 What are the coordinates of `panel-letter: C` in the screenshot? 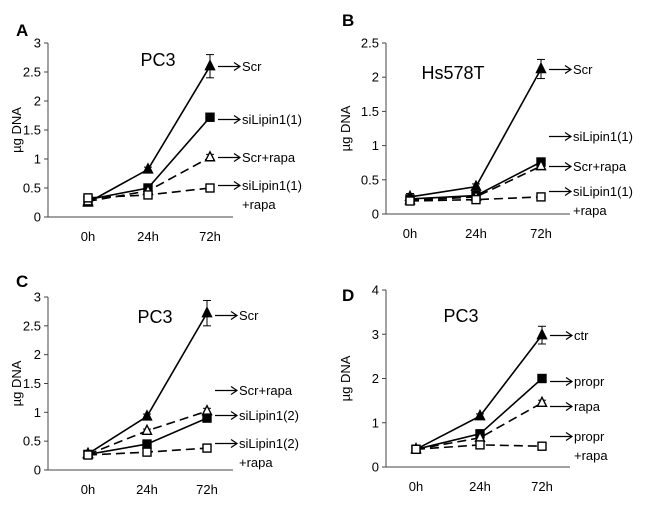 It's located at (22, 281).